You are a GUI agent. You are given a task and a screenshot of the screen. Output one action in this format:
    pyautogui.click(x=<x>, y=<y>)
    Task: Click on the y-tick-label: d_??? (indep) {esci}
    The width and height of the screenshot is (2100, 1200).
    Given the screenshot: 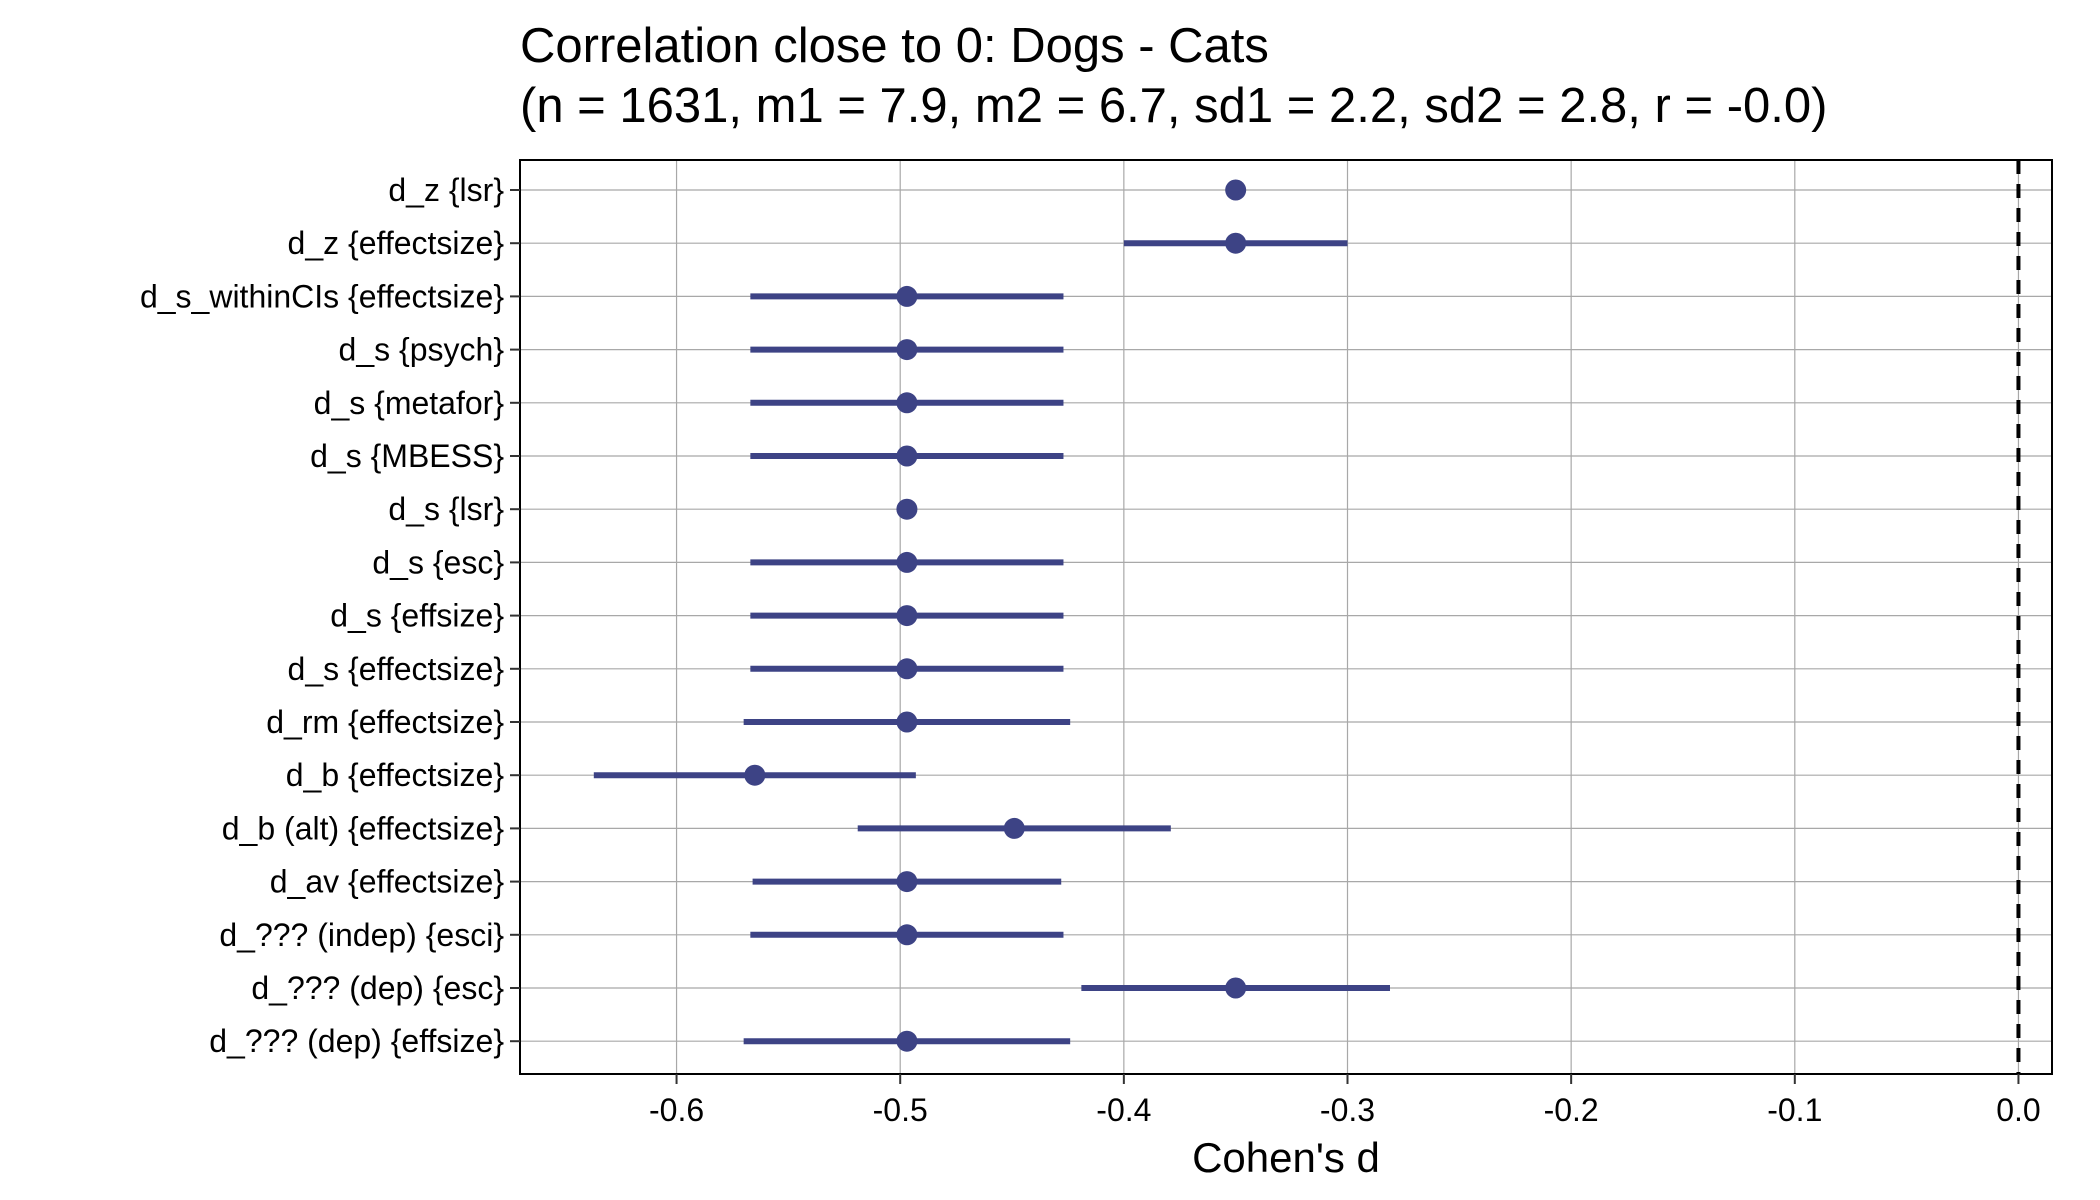 What is the action you would take?
    pyautogui.click(x=361, y=935)
    